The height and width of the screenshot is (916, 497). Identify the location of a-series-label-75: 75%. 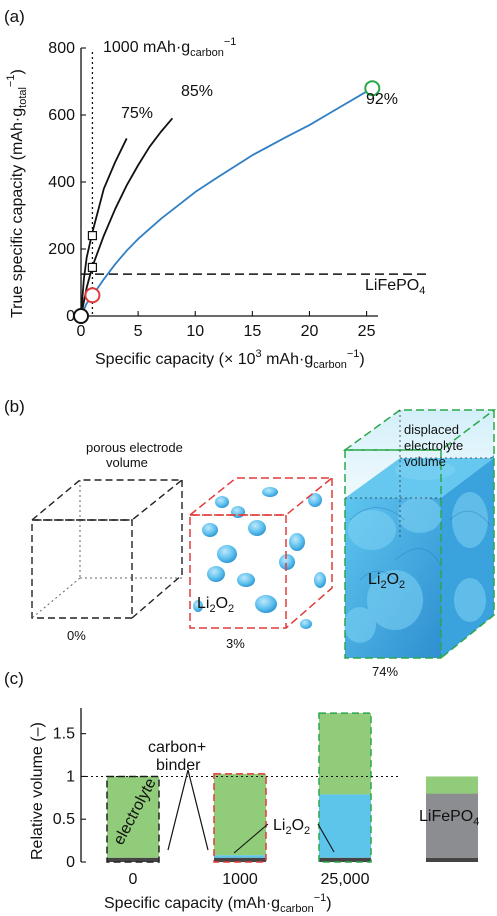
(137, 113).